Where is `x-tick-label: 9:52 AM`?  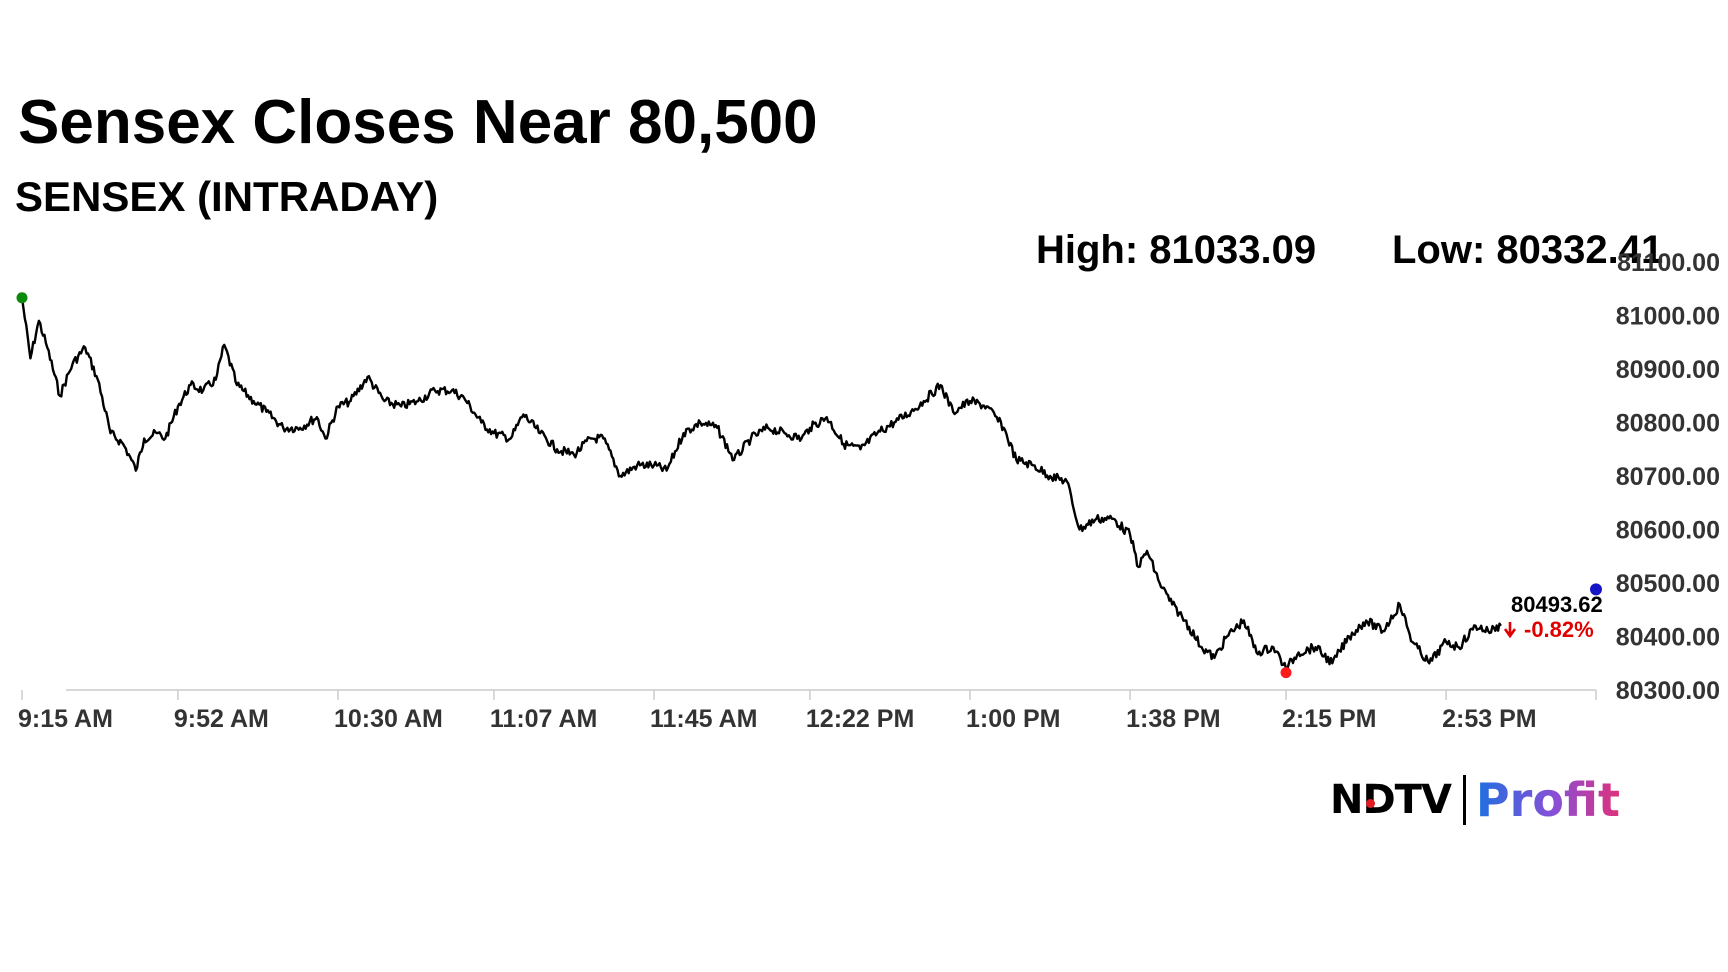 x-tick-label: 9:52 AM is located at coordinates (221, 719).